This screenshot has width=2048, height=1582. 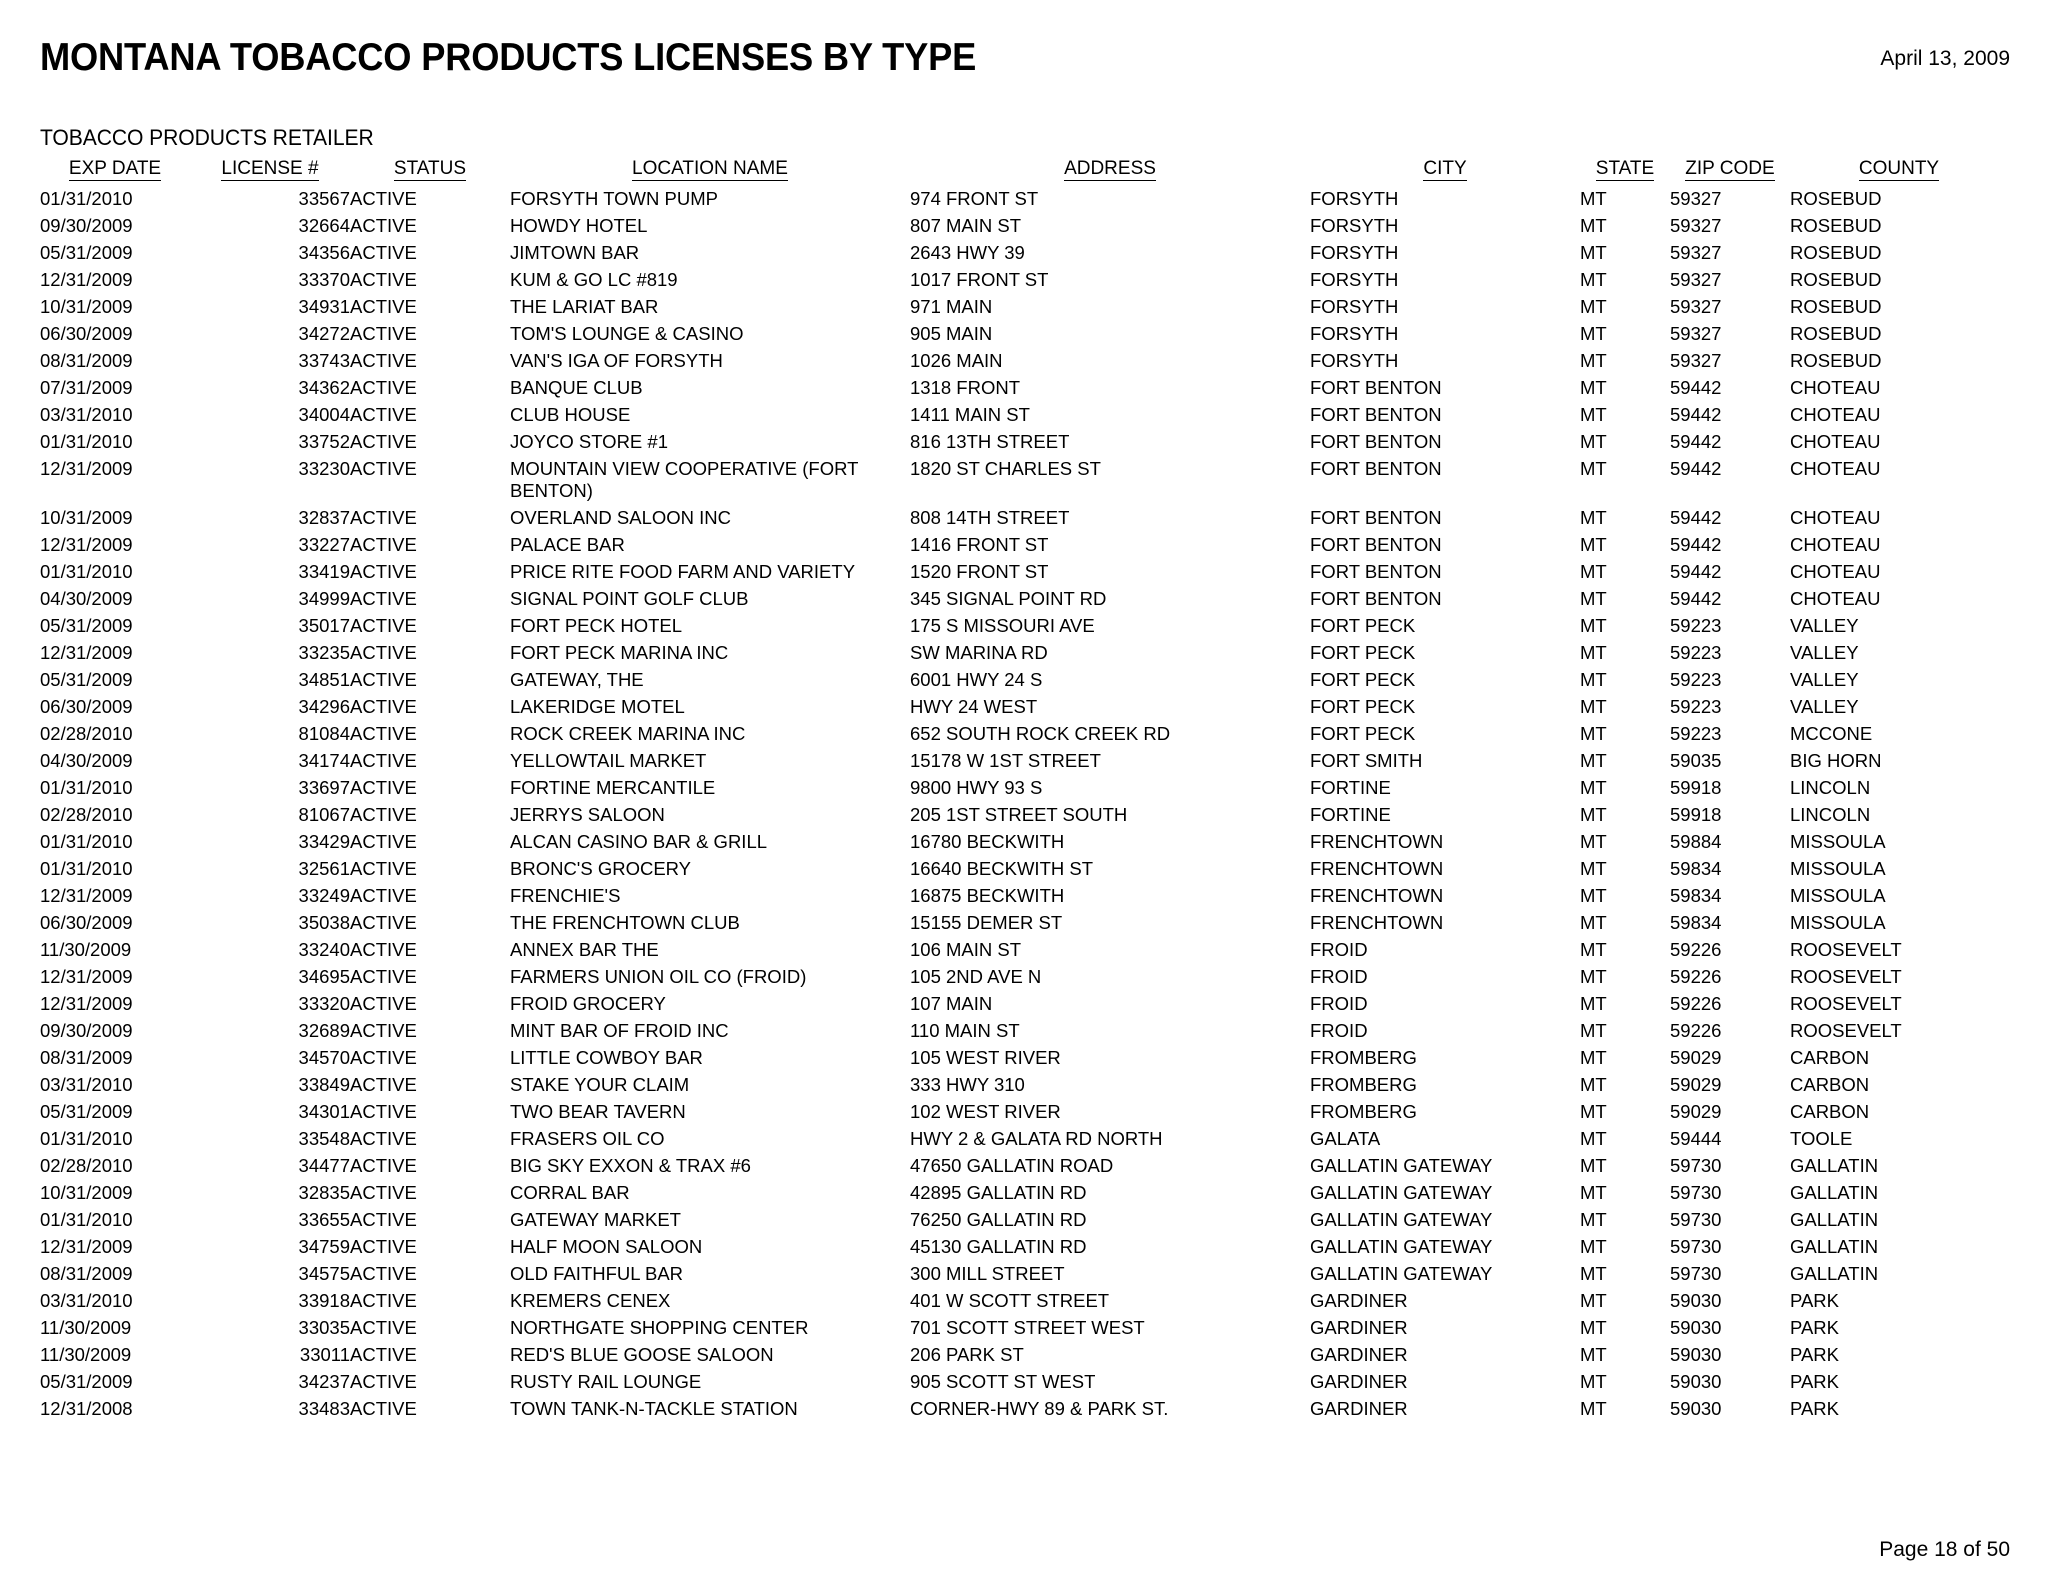 I want to click on cell-license: 32837, so click(x=324, y=517).